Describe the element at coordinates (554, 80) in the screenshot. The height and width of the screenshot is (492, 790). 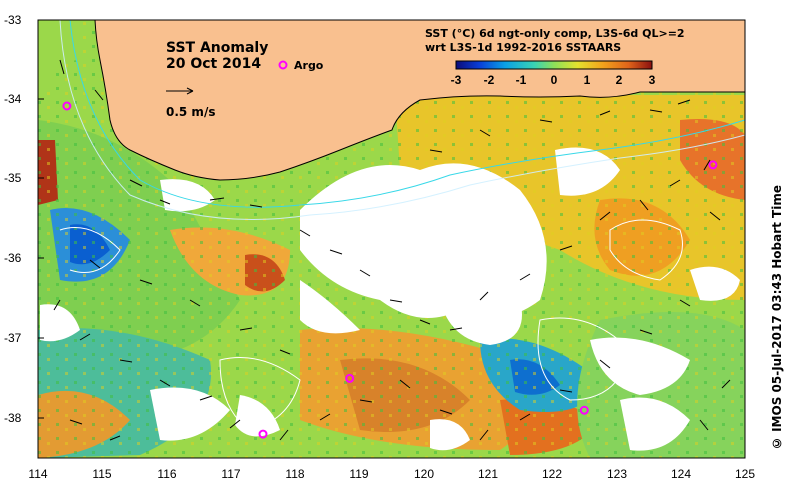
I see `colorbar-tick: 0` at that location.